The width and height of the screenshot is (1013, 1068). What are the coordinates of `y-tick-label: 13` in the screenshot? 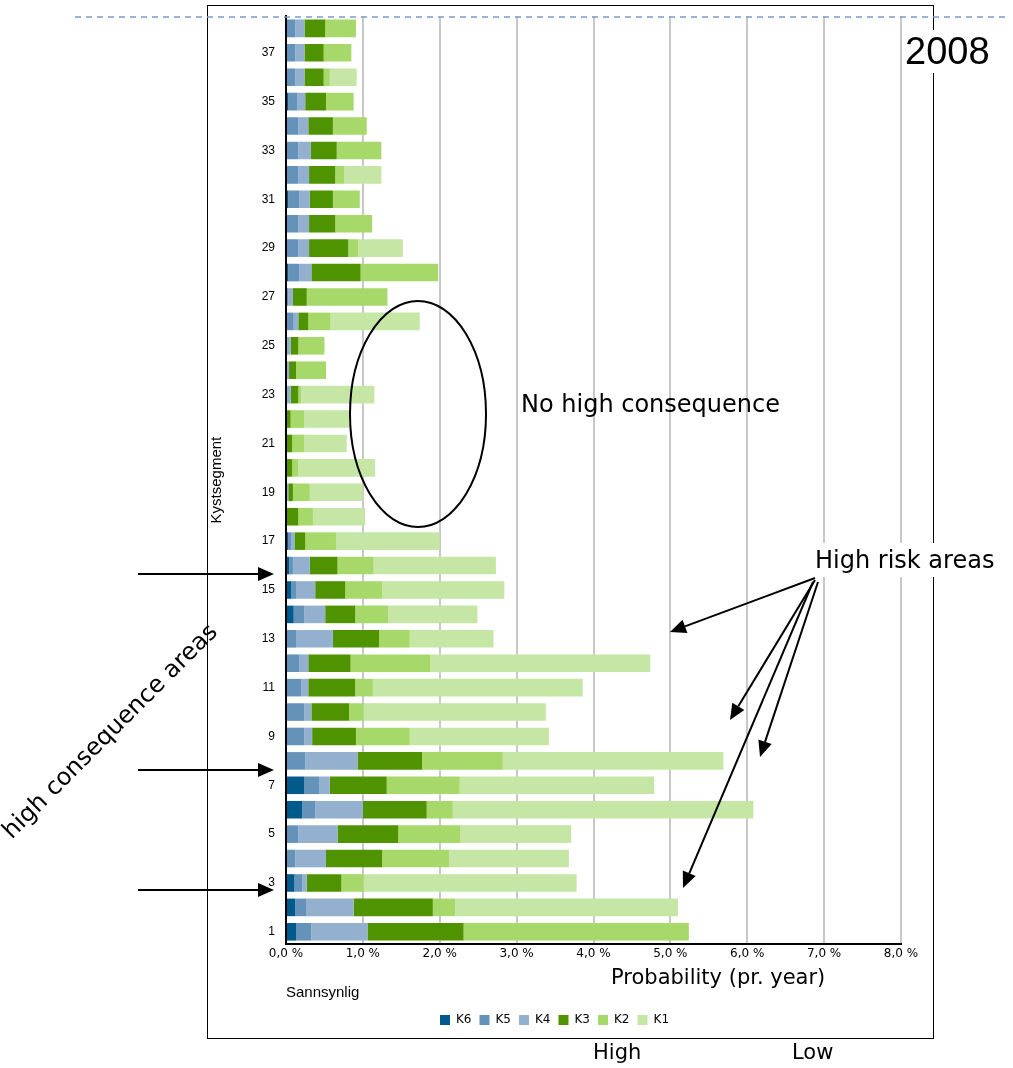 It's located at (268, 638).